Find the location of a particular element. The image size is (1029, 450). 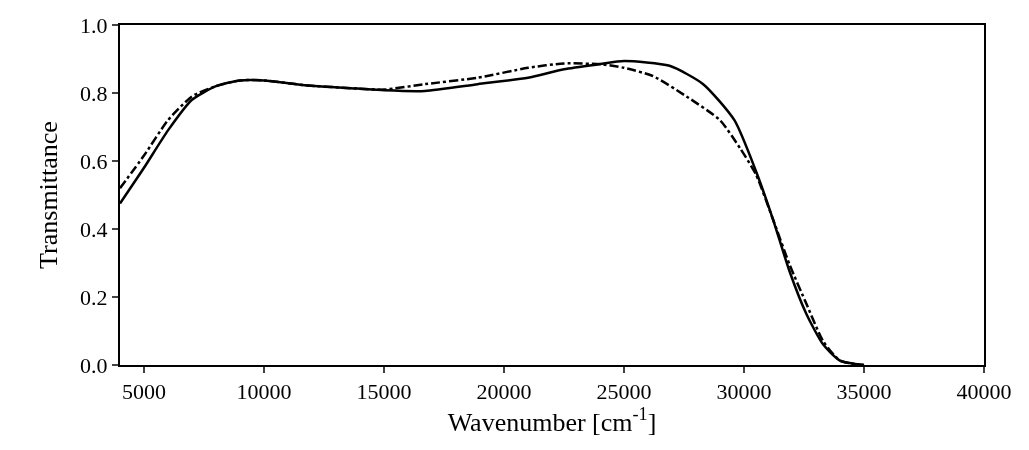

y-tick-label: 1.0 is located at coordinates (94, 25).